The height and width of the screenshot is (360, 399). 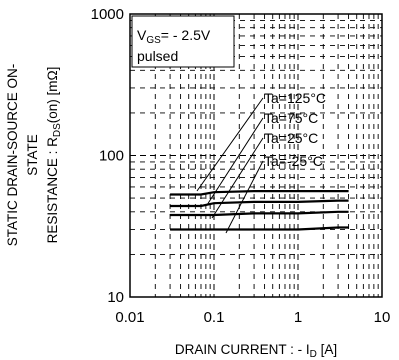 I want to click on x-axis-label-post: [A], so click(x=327, y=349).